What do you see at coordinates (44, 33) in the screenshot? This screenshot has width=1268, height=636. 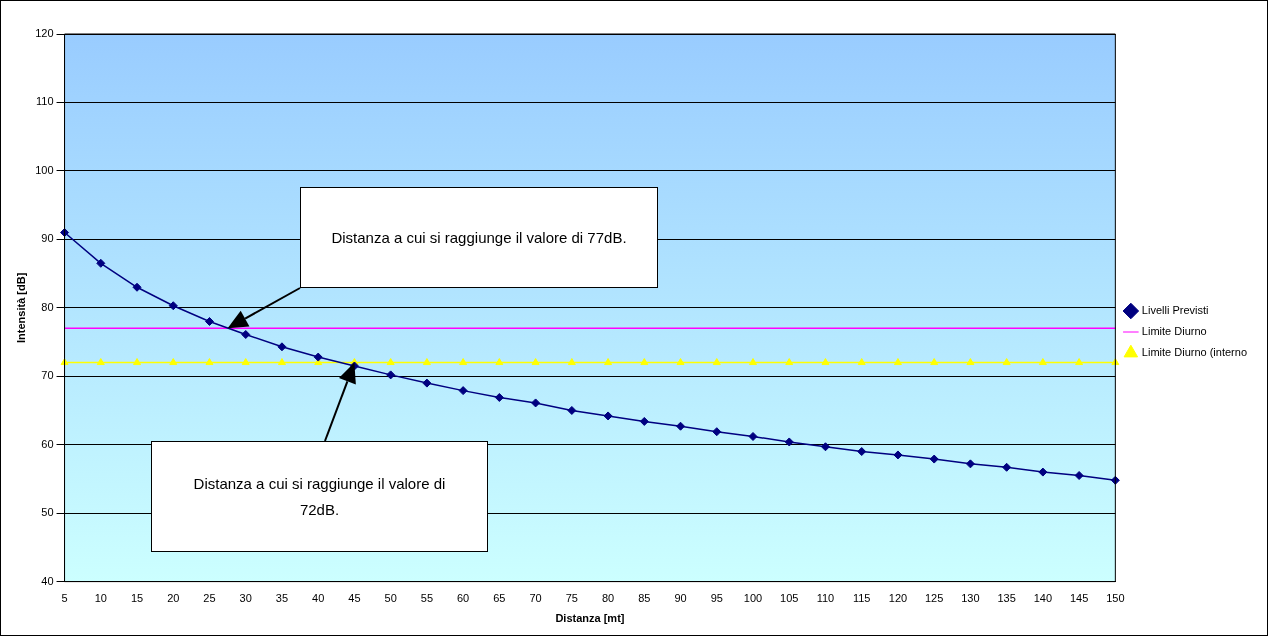 I see `y-tick-label: 120` at bounding box center [44, 33].